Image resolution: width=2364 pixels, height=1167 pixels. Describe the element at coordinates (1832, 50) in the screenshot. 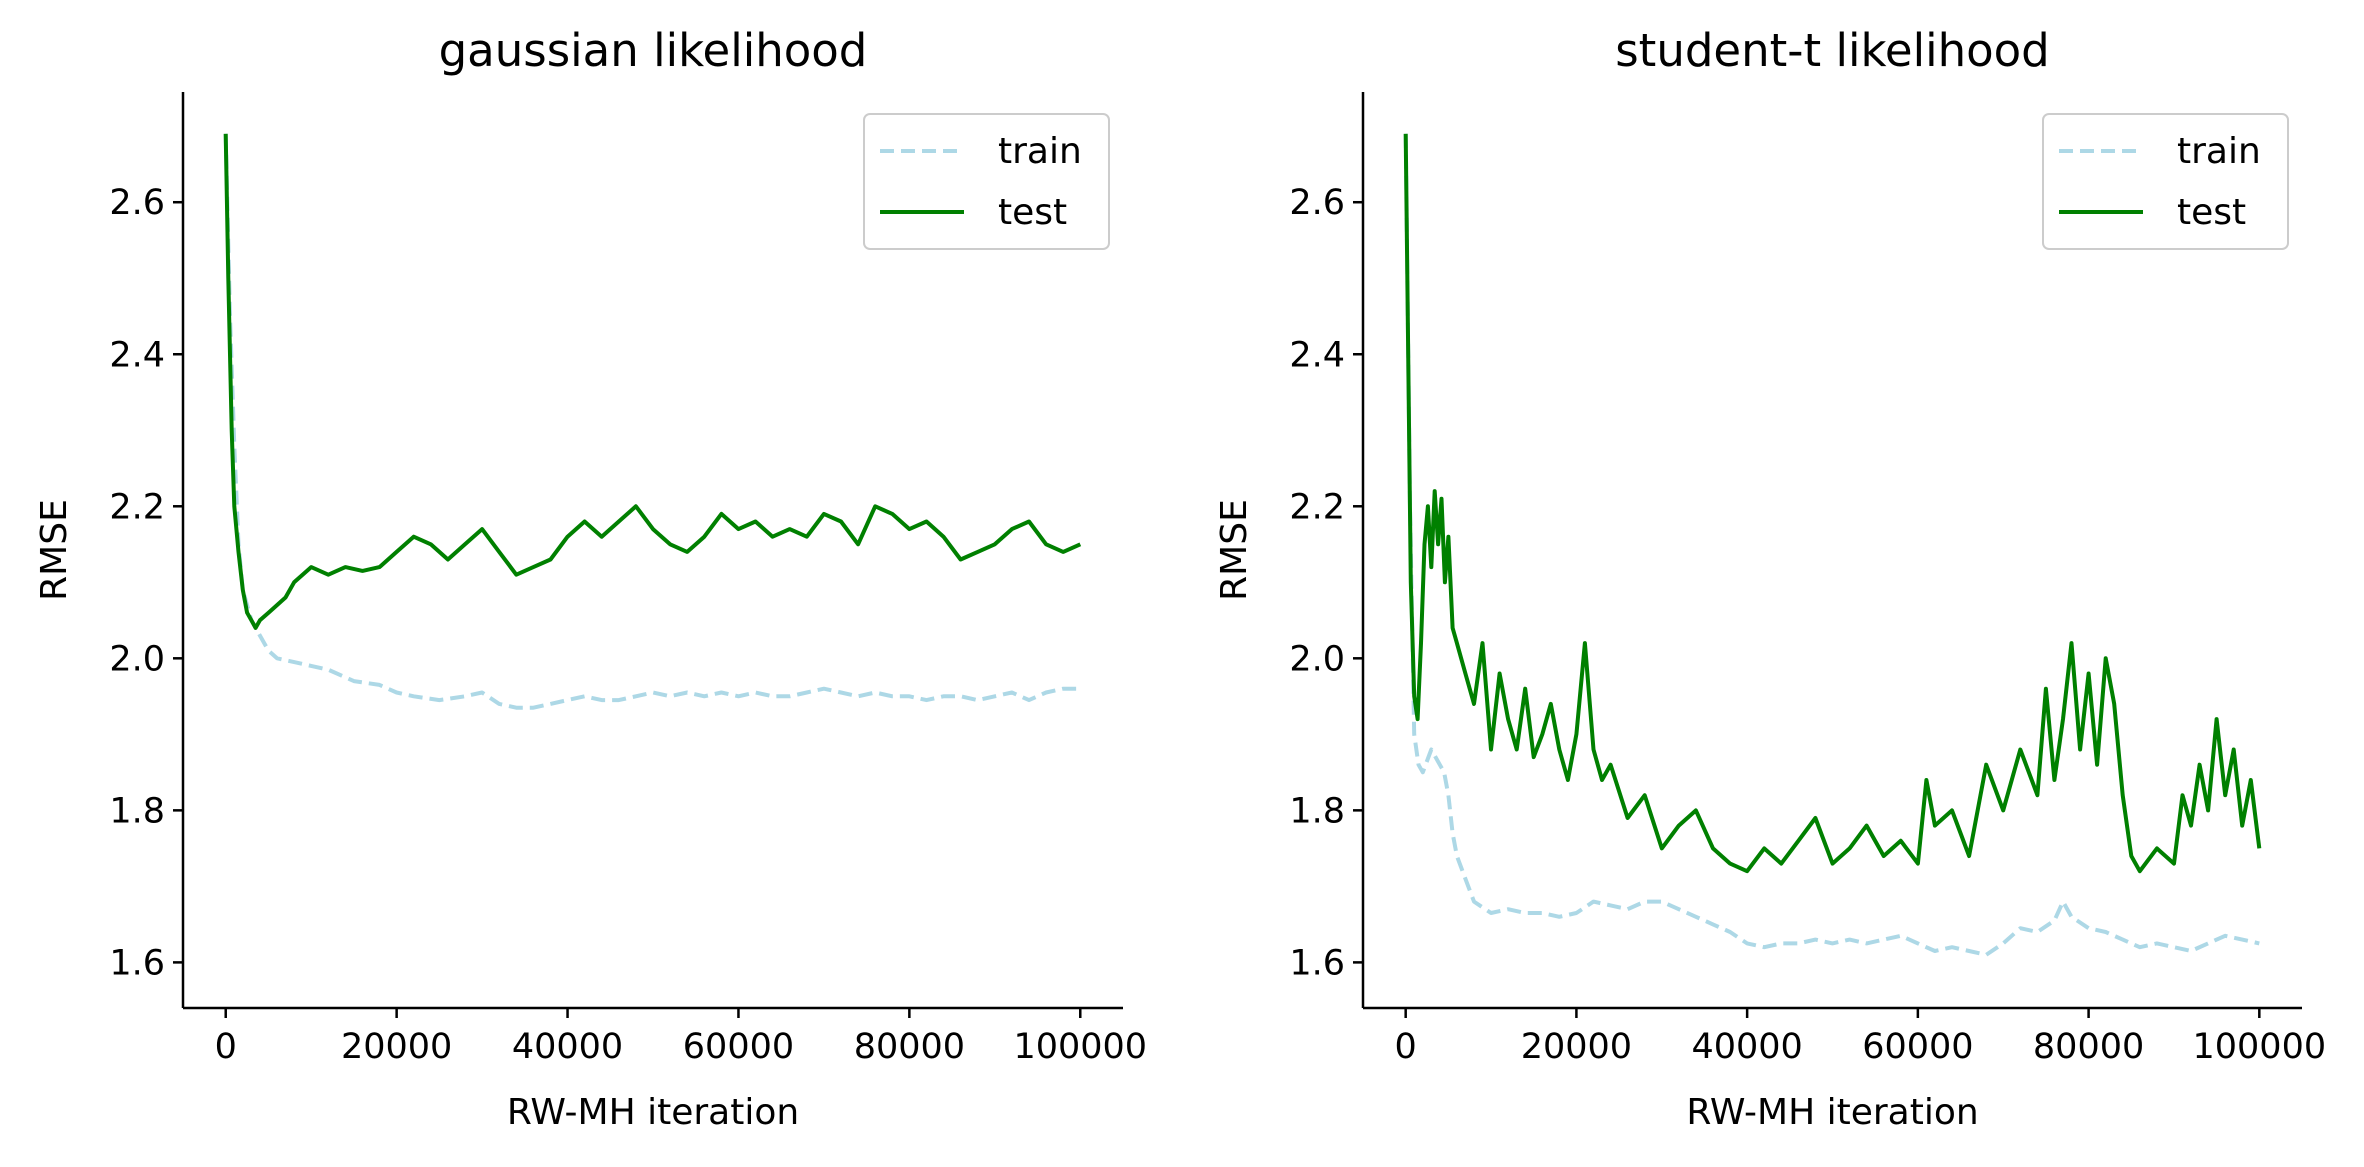

I see `chart-title: student-t likelihood` at that location.